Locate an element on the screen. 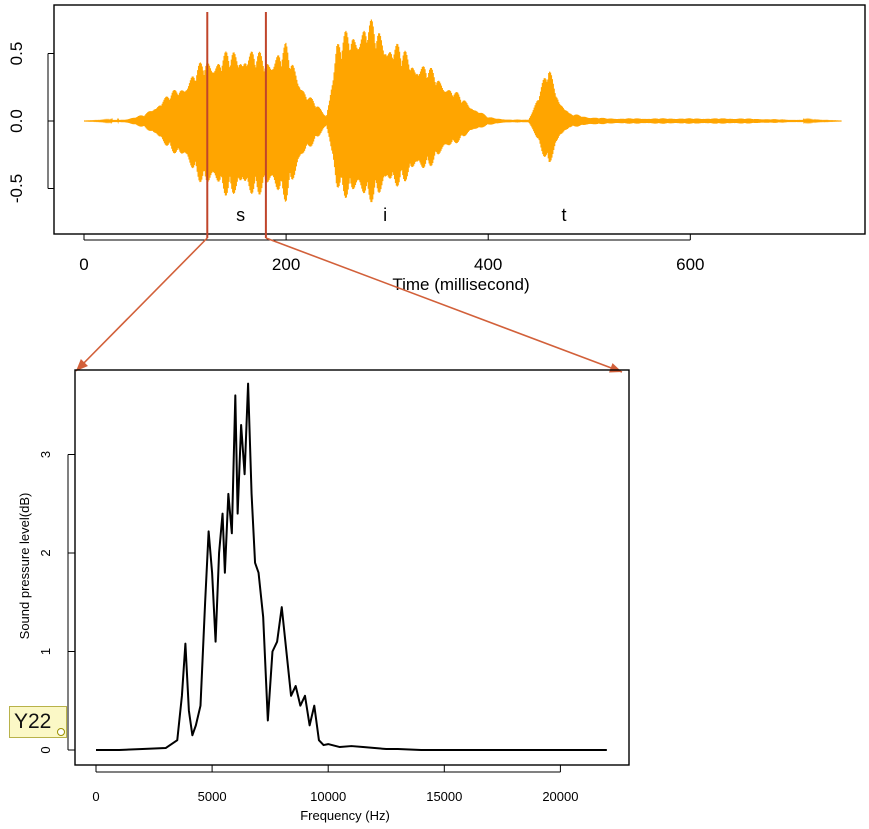 The width and height of the screenshot is (869, 829). y-tick-label: 0.5 is located at coordinates (16, 54).